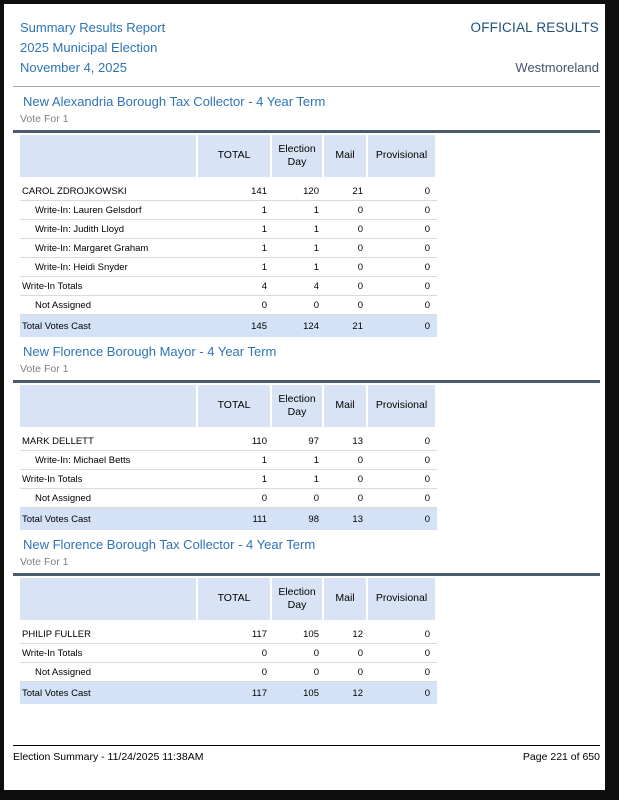 The width and height of the screenshot is (619, 800). I want to click on table-row: PHILIP FULLER 117 105 12 0, so click(228, 634).